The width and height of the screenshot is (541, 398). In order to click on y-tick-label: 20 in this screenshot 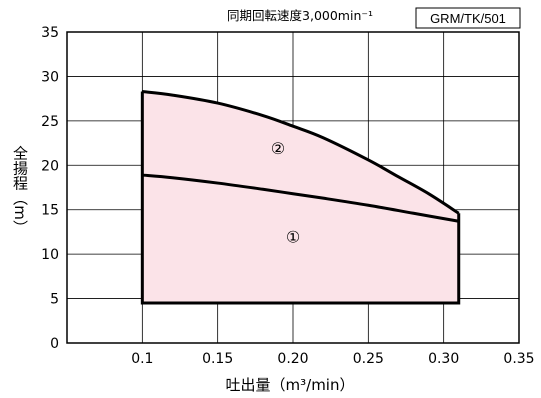, I will do `click(50, 166)`.